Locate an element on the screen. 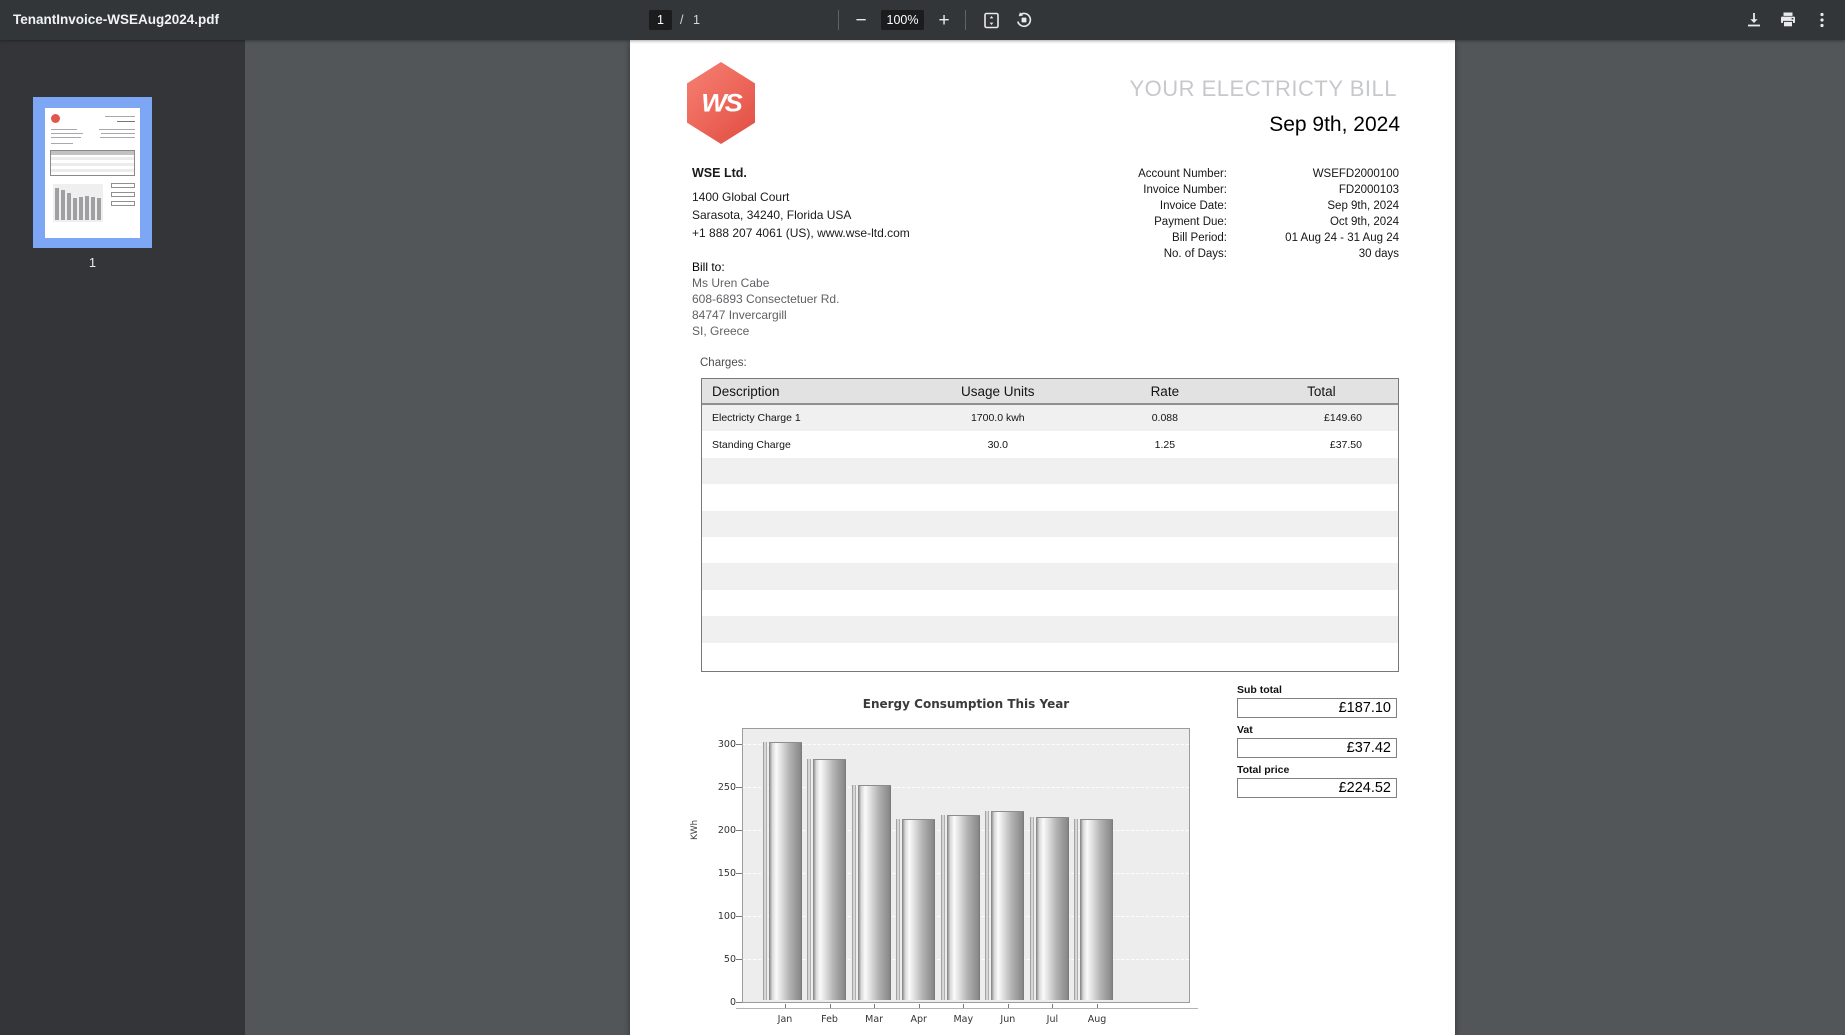 This screenshot has width=1845, height=1035. account-info-value: 30 days is located at coordinates (1378, 254).